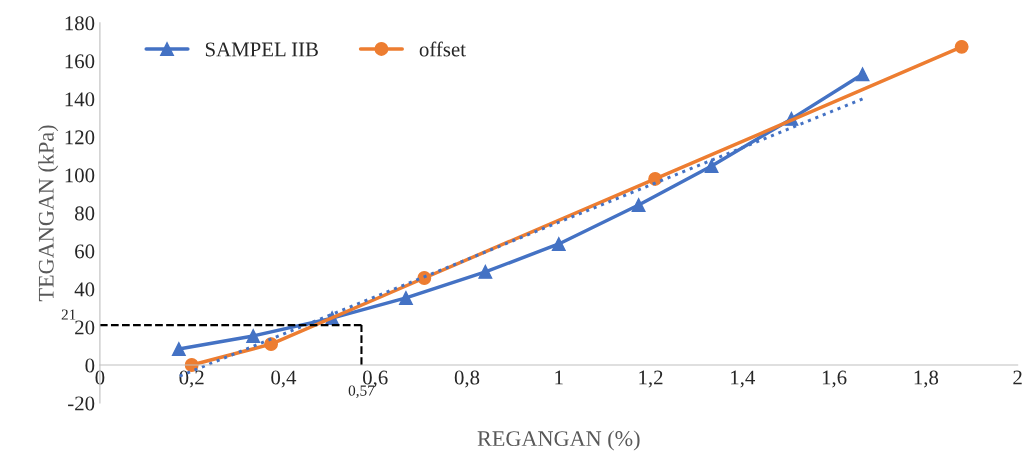 The height and width of the screenshot is (458, 1030). Describe the element at coordinates (80, 61) in the screenshot. I see `y-tick-label: 160` at that location.